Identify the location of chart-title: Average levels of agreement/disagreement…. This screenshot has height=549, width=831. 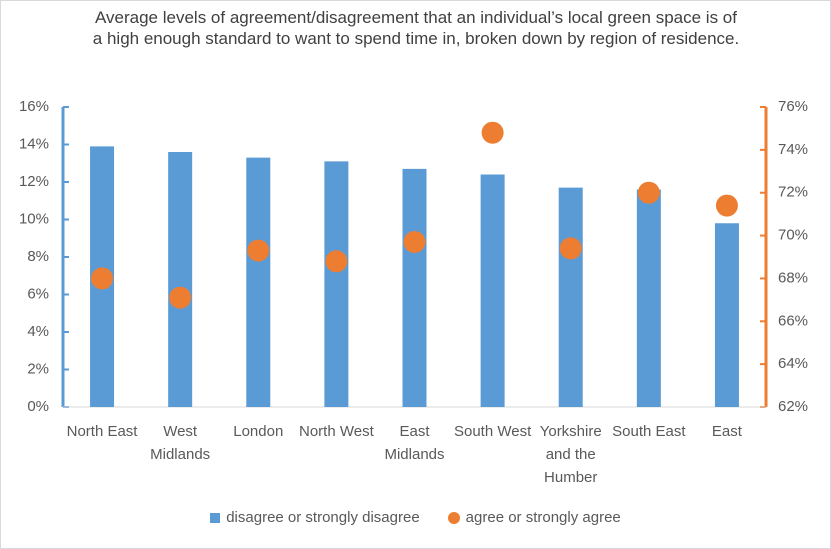
(416, 28).